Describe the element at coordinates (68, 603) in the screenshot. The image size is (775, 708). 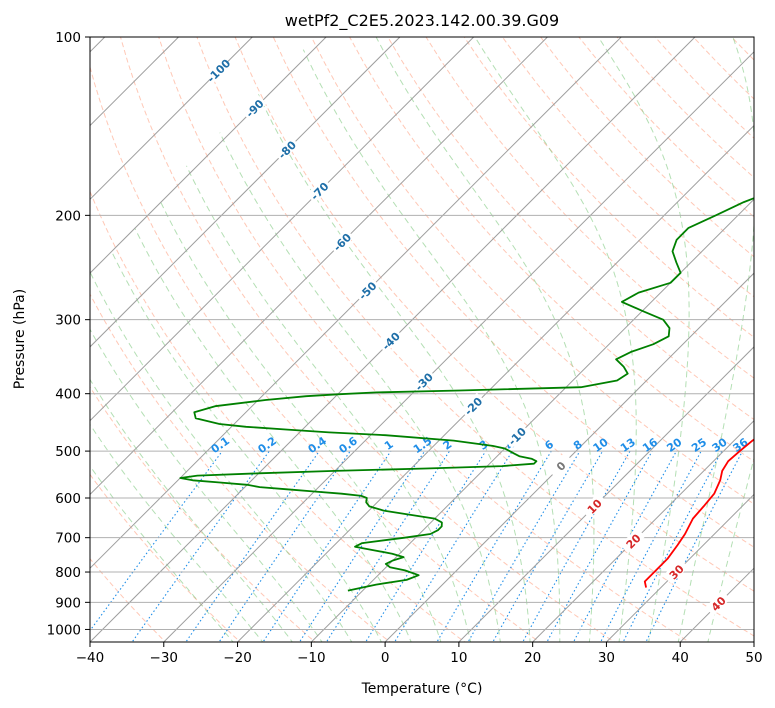
I see `y-tick-label: 900` at that location.